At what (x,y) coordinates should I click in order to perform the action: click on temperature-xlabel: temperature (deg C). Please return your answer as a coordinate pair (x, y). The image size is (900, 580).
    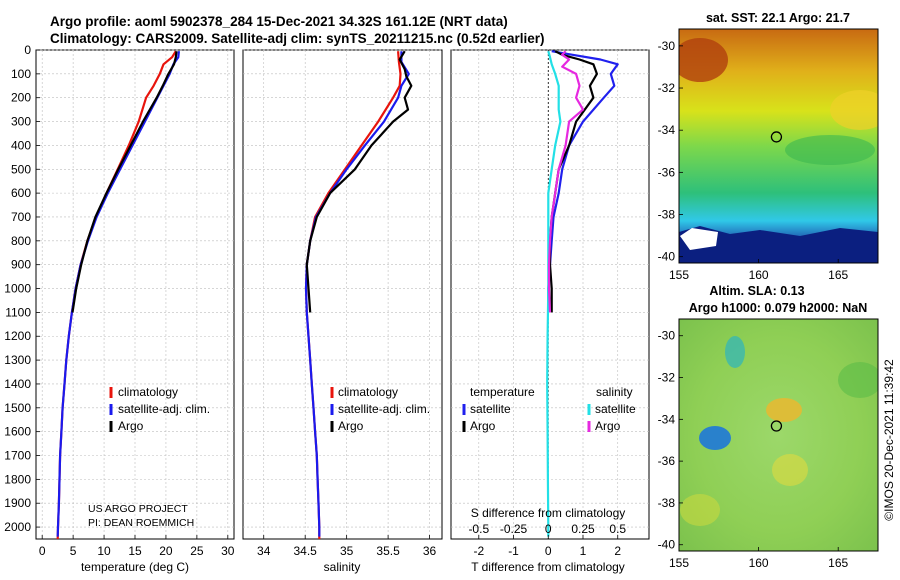
    Looking at the image, I should click on (135, 567).